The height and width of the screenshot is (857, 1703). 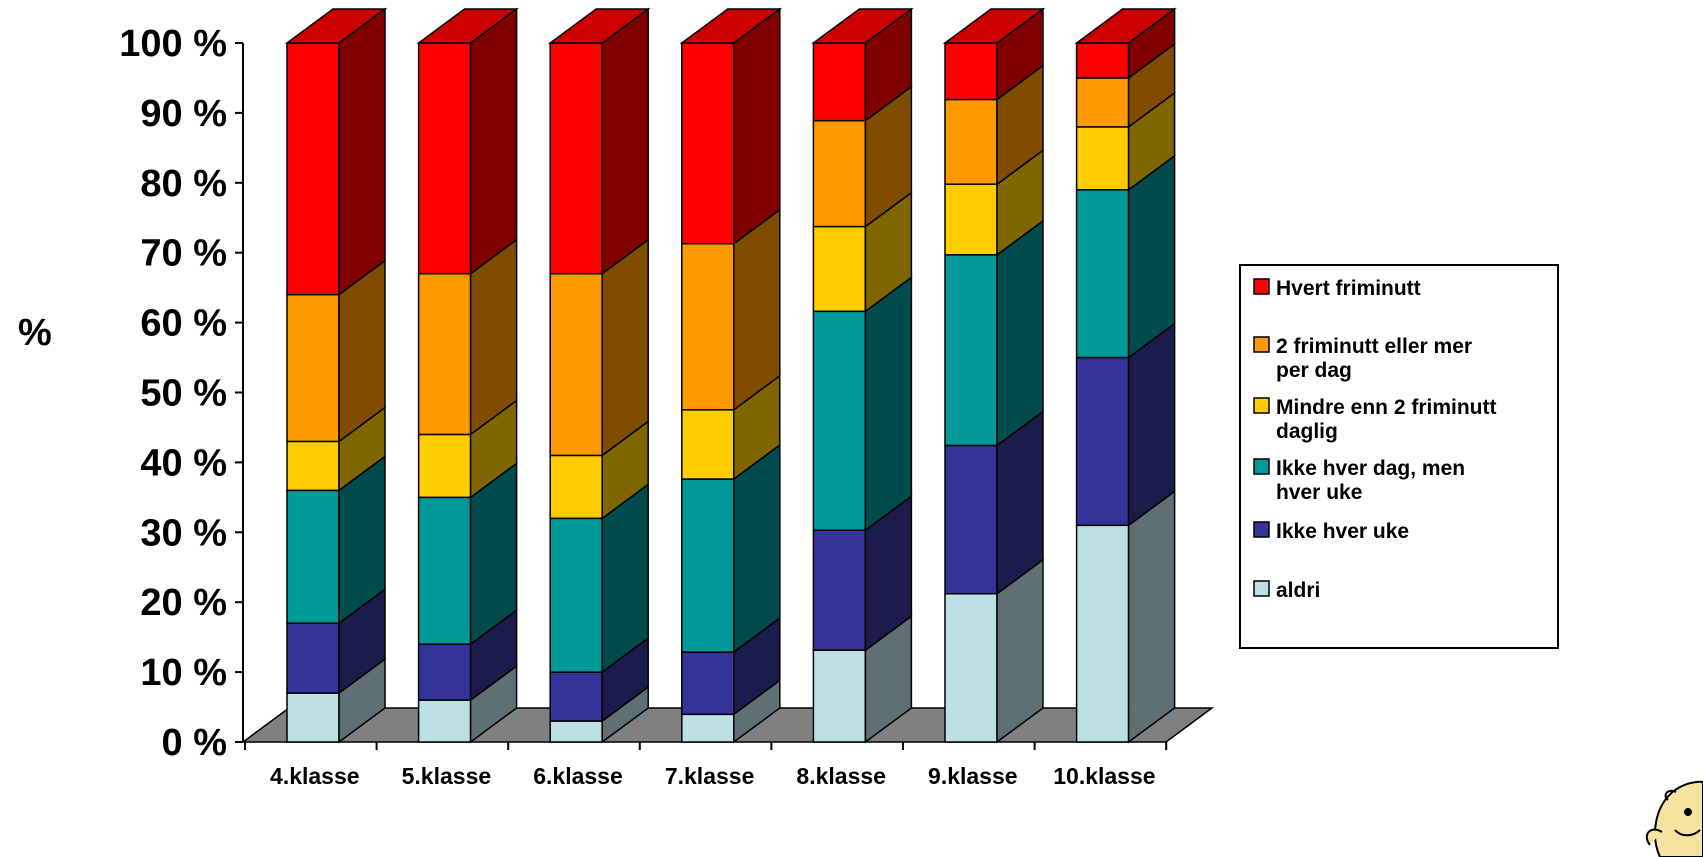 I want to click on legend-label: Ikke hver uke, so click(x=1342, y=531).